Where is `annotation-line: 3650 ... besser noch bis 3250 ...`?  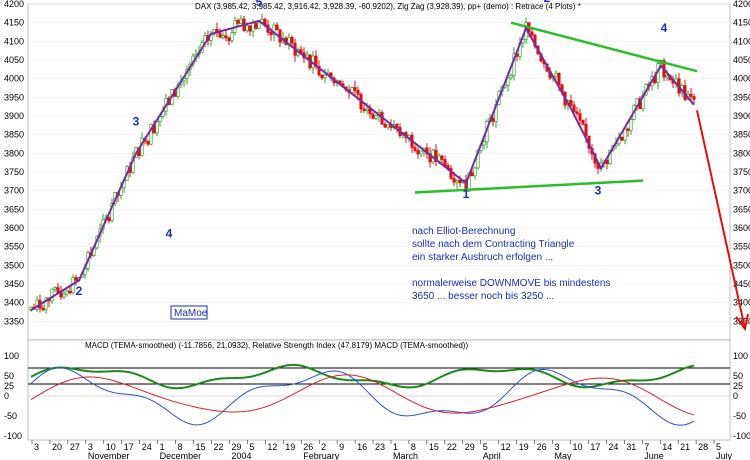
annotation-line: 3650 ... besser noch bis 3250 ... is located at coordinates (483, 296).